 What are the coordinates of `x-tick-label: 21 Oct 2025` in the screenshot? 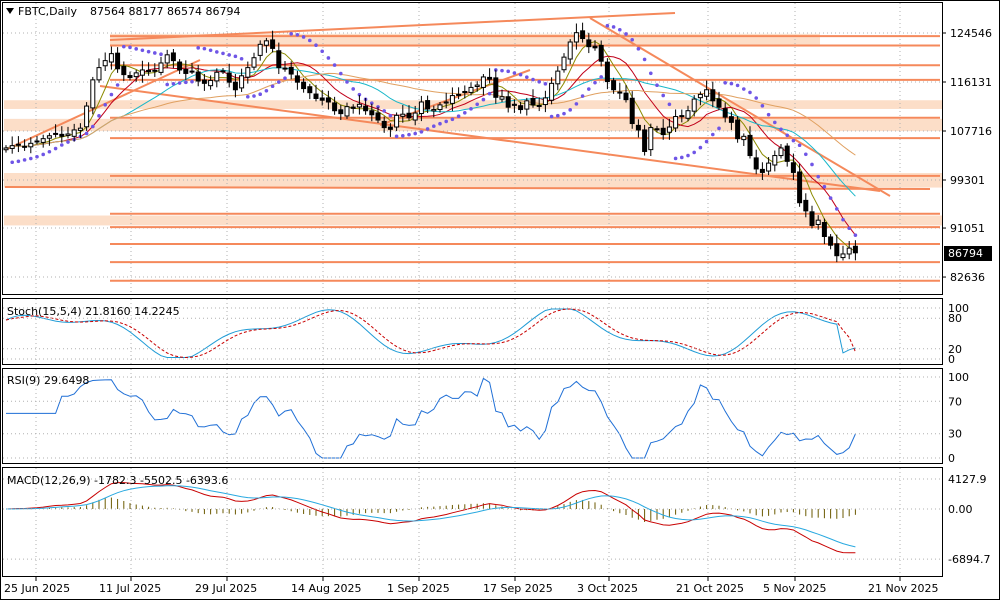 It's located at (710, 588).